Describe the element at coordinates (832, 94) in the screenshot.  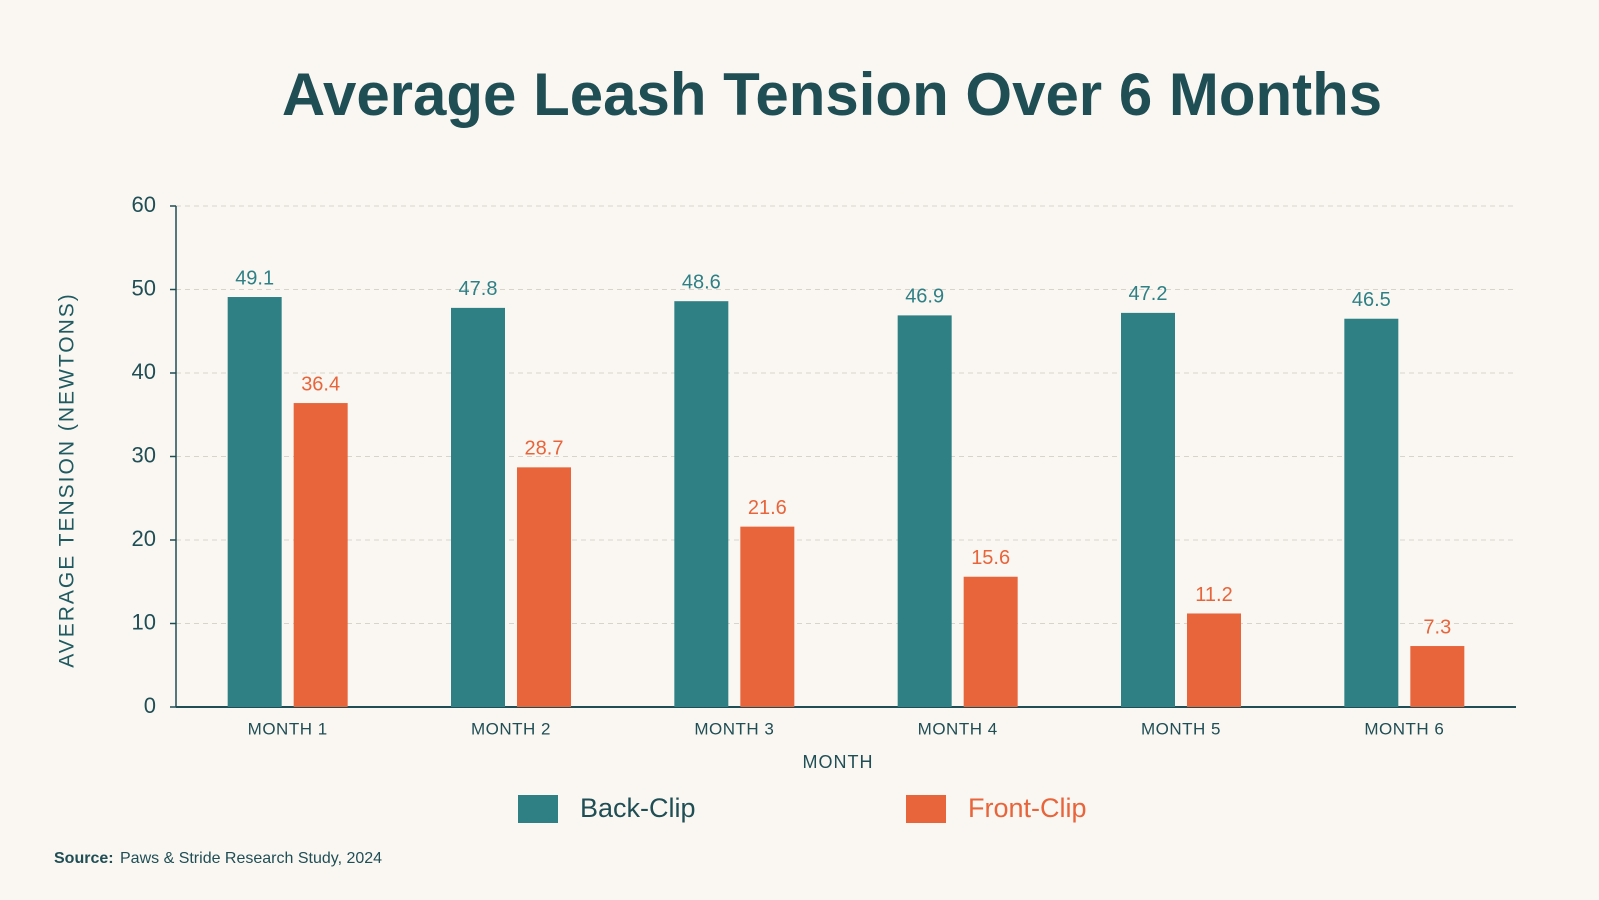
I see `chart-title: Average Leash Tension Over 6 Months` at that location.